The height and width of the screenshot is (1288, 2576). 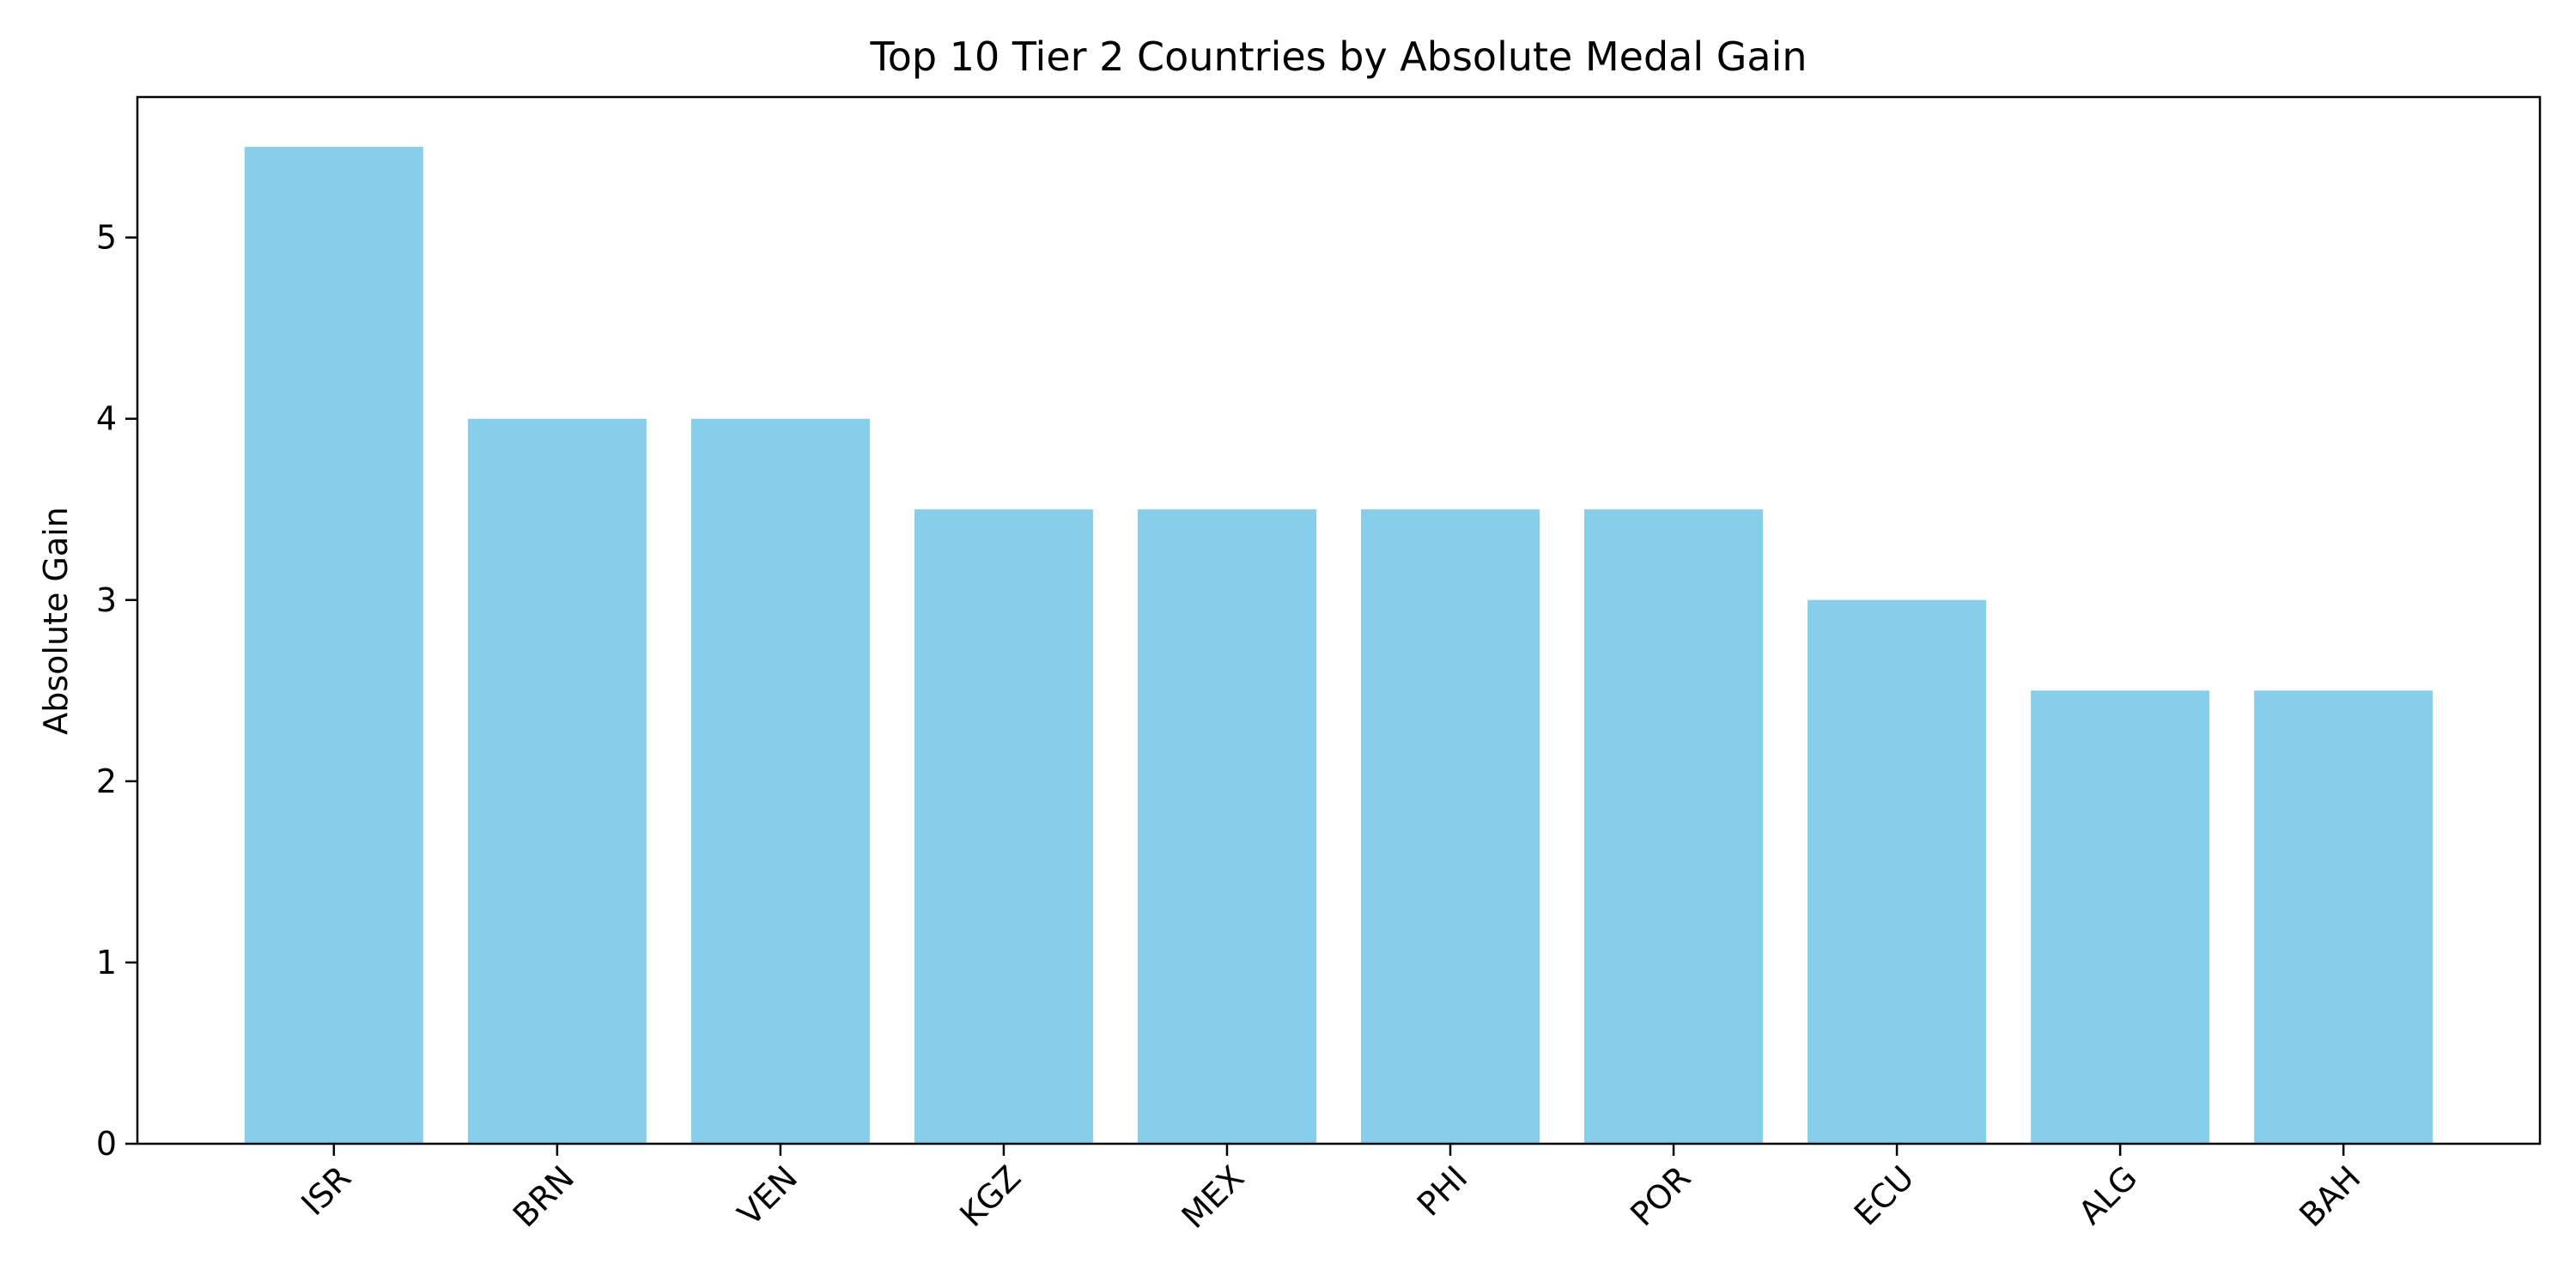 I want to click on x-tick-label: BRN, so click(x=543, y=1196).